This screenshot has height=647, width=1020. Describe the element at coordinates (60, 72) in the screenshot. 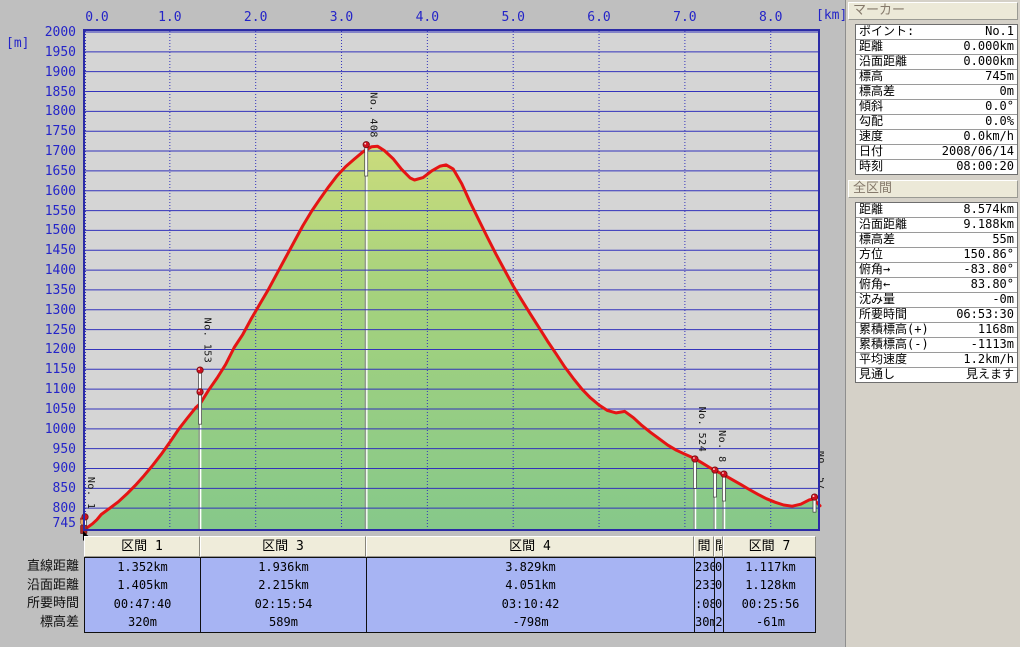

I see `y-axis-tick-label: 1900` at that location.